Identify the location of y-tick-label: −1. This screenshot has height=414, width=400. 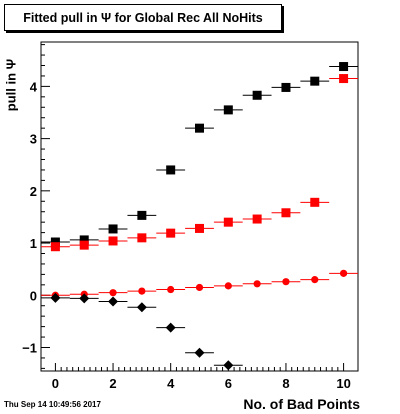
(29, 348).